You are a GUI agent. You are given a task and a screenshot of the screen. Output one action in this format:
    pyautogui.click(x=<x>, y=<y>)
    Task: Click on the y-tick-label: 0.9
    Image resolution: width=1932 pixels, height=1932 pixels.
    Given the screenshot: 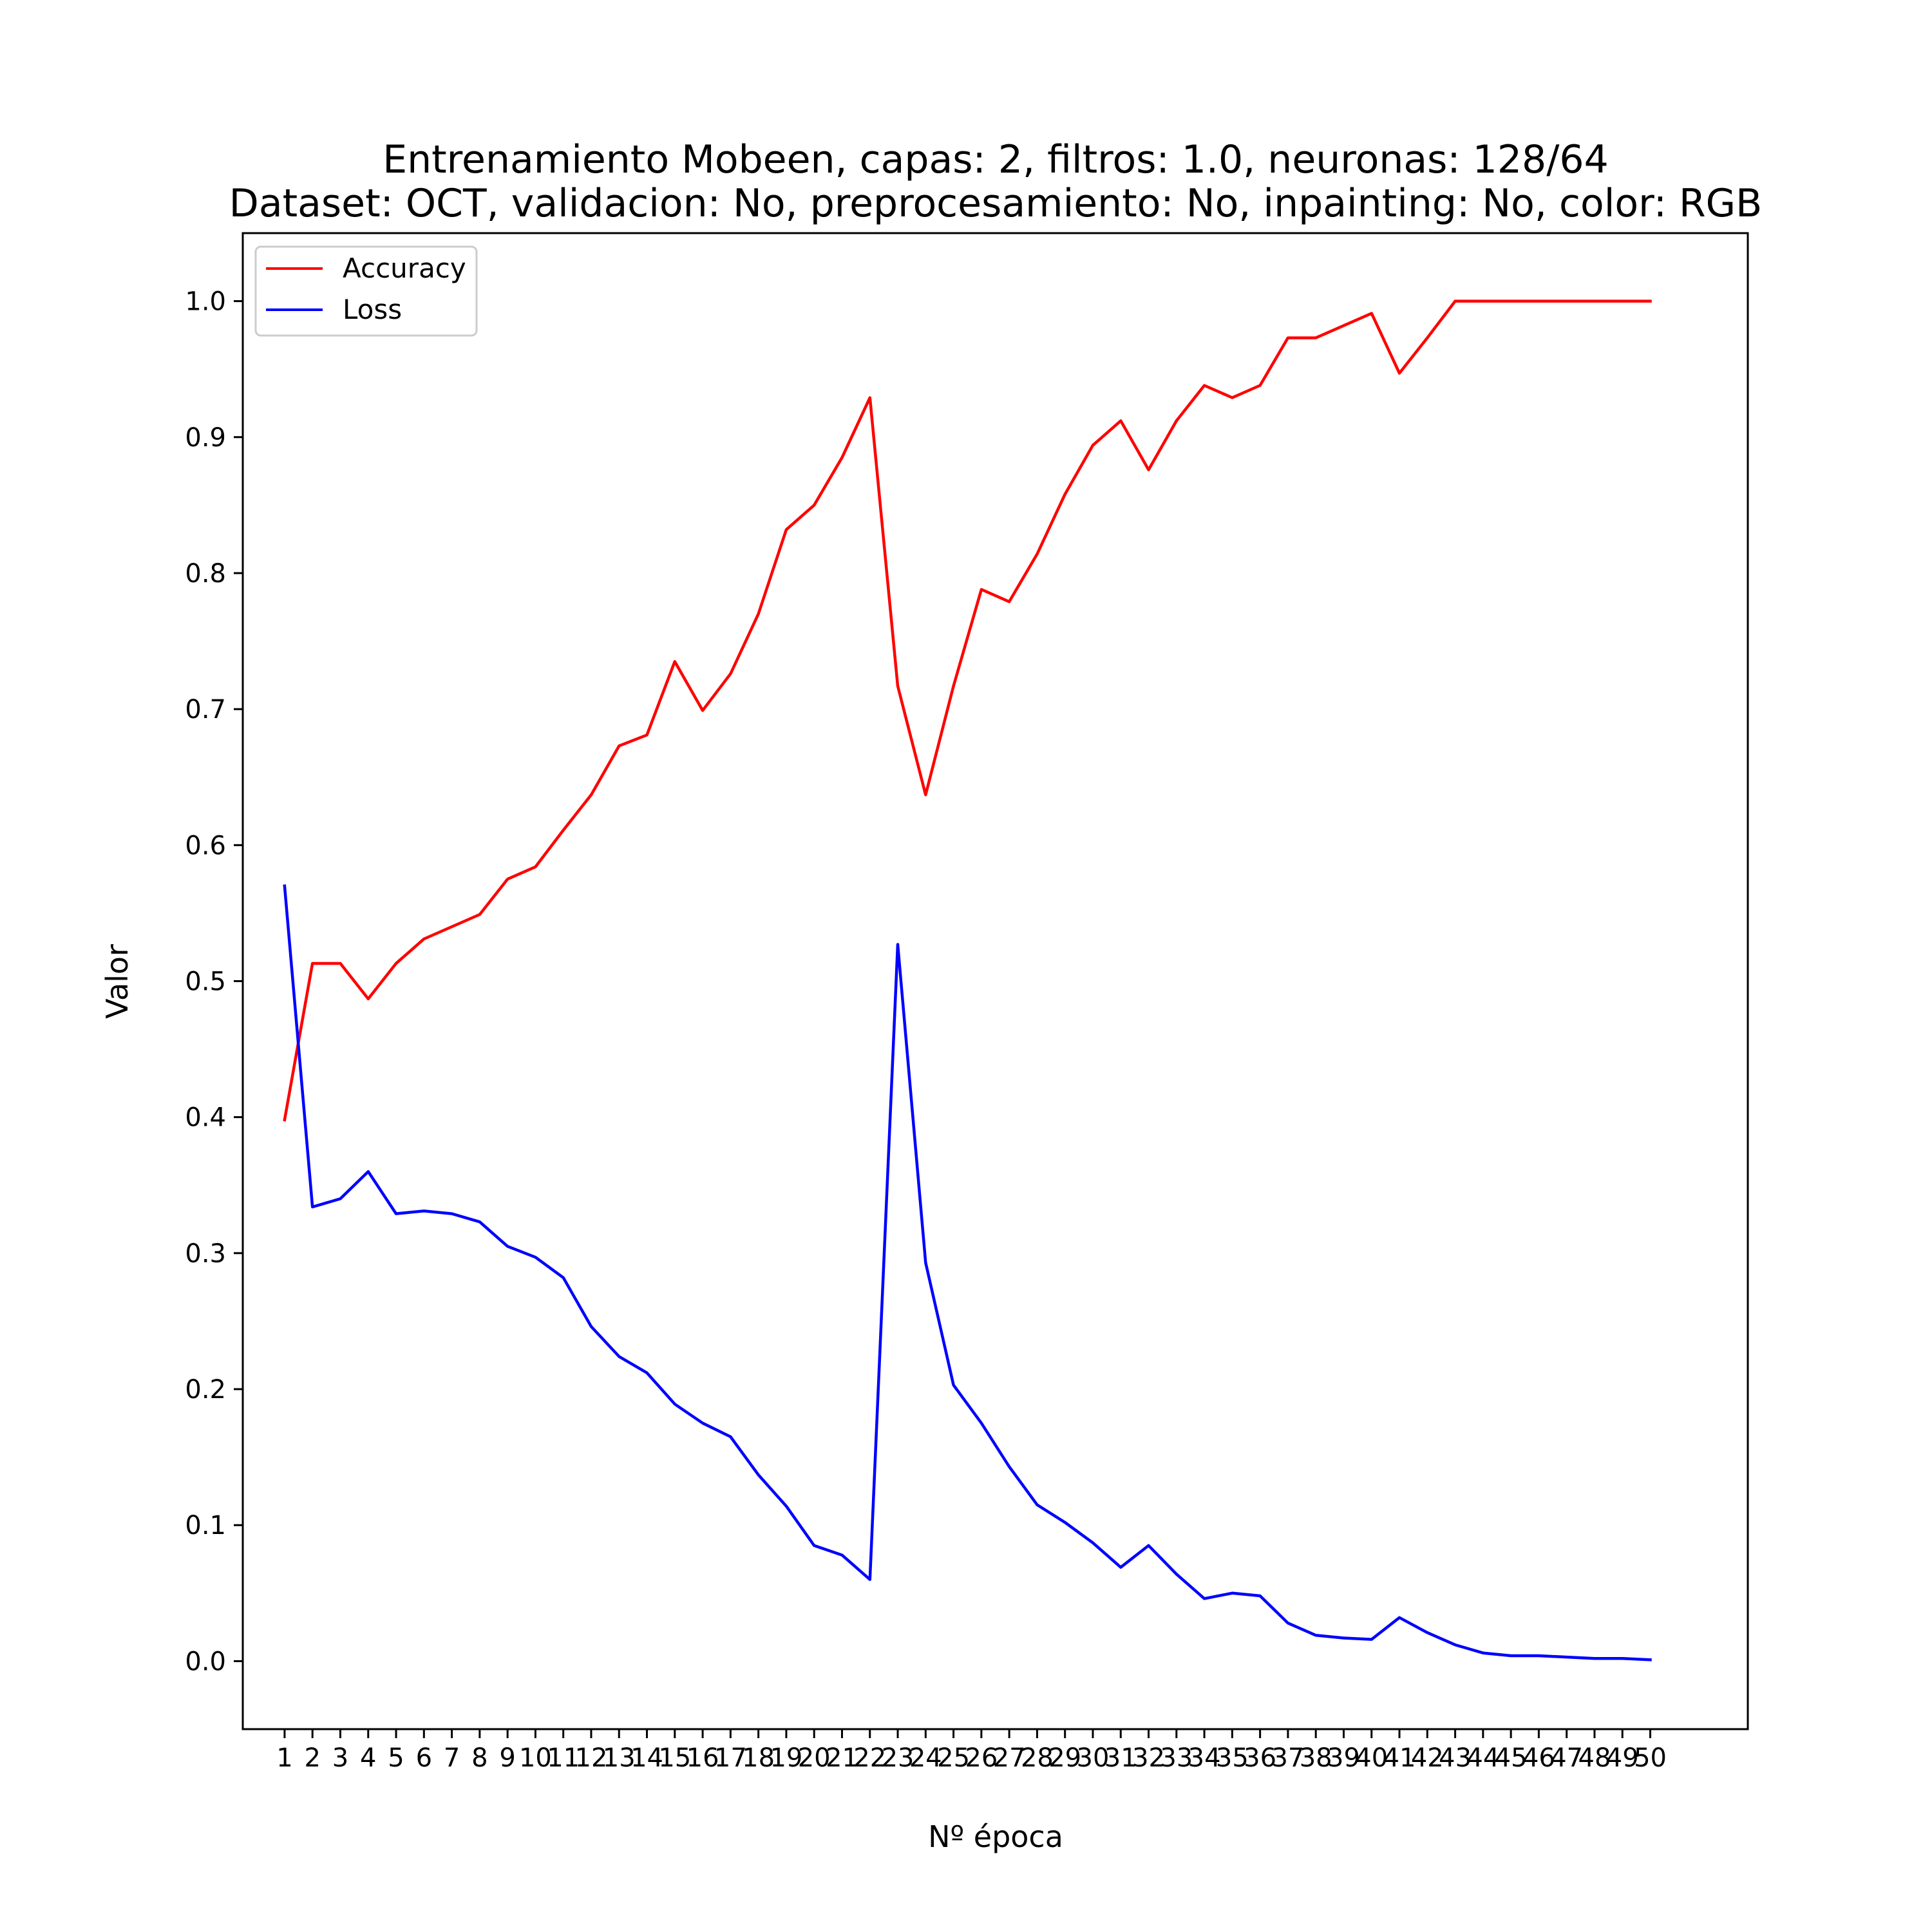 What is the action you would take?
    pyautogui.click(x=206, y=438)
    